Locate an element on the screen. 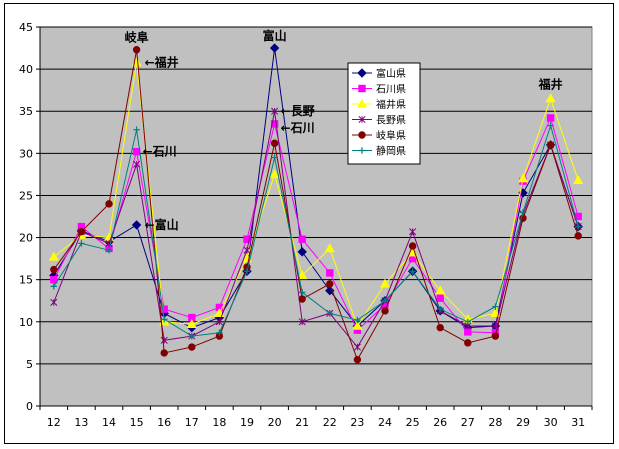  annotation-label: ←富山 is located at coordinates (162, 224).